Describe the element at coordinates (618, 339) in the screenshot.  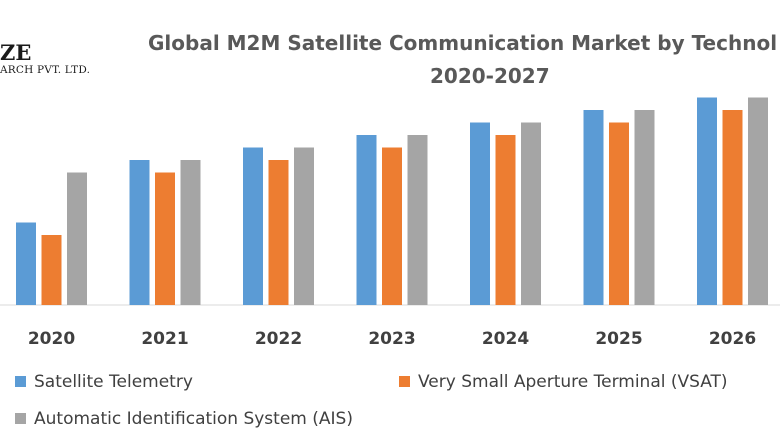
I see `x-tick-label-2025: 2025` at that location.